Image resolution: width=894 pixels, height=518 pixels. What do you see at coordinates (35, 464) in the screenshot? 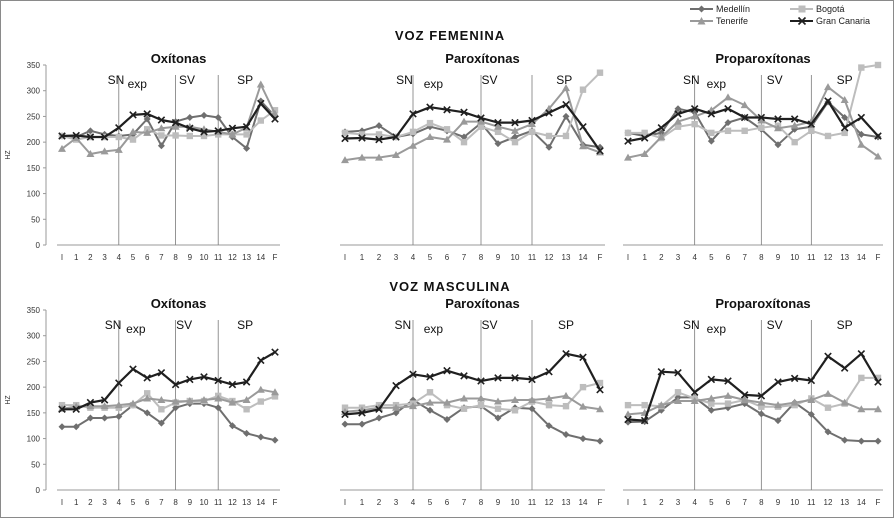
I see `panel-4-y-tick-label-1: 50` at bounding box center [35, 464].